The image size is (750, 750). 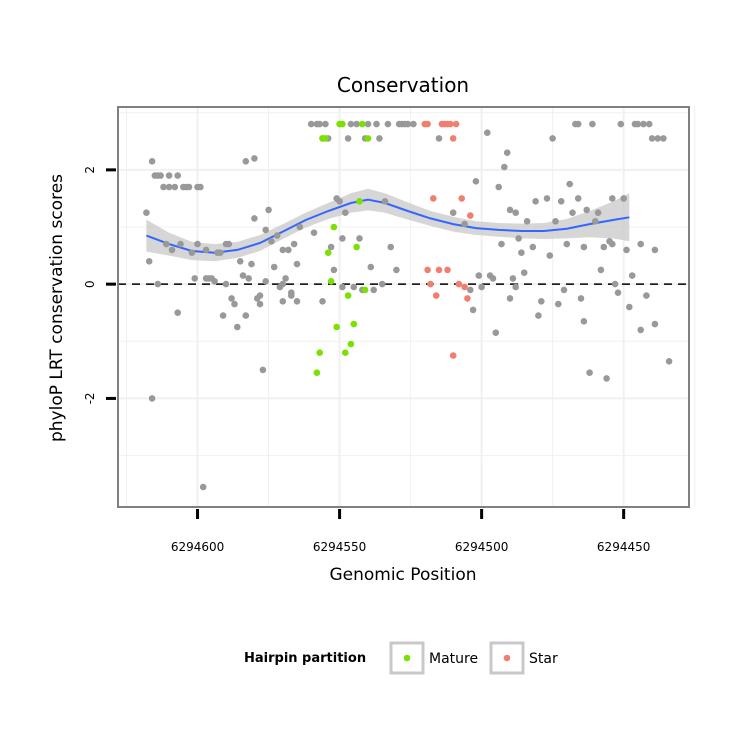 I want to click on legend-title: Hairpin partition, so click(x=305, y=658).